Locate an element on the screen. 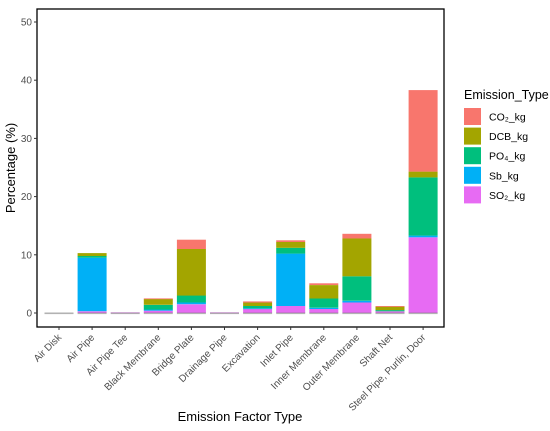 This screenshot has width=550, height=431. y-axis-title: Percentage (%) is located at coordinates (10, 168).